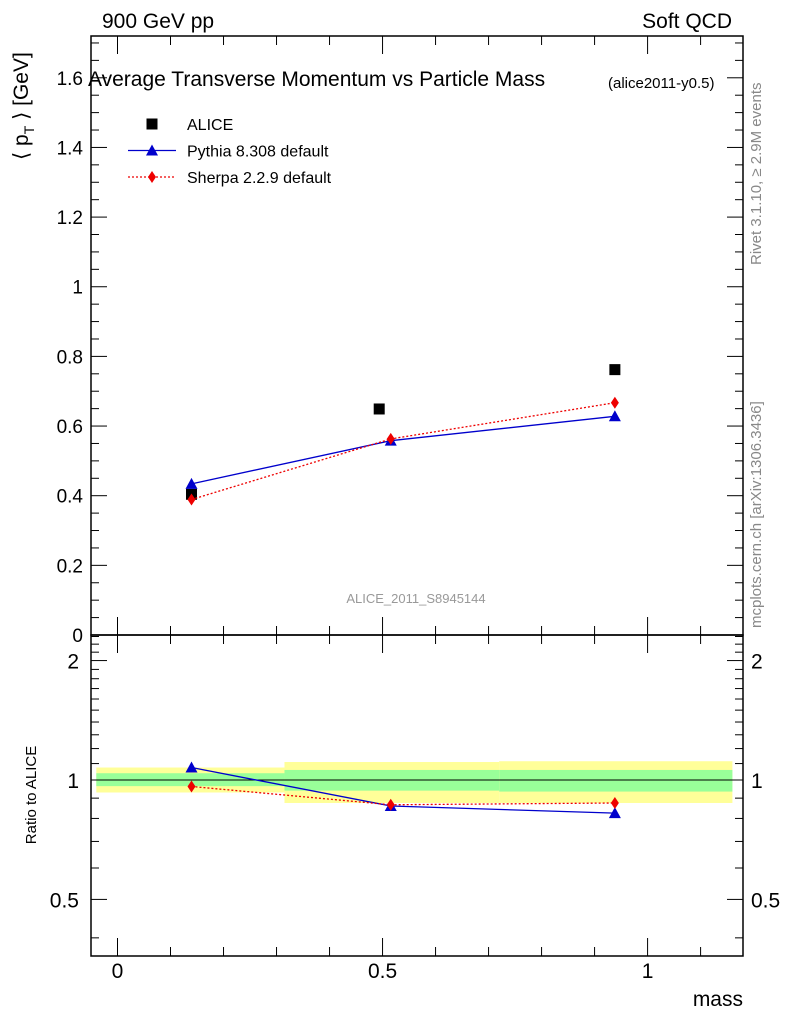  Describe the element at coordinates (661, 83) in the screenshot. I see `main-subtitle: (alice2011-y0.5)` at that location.